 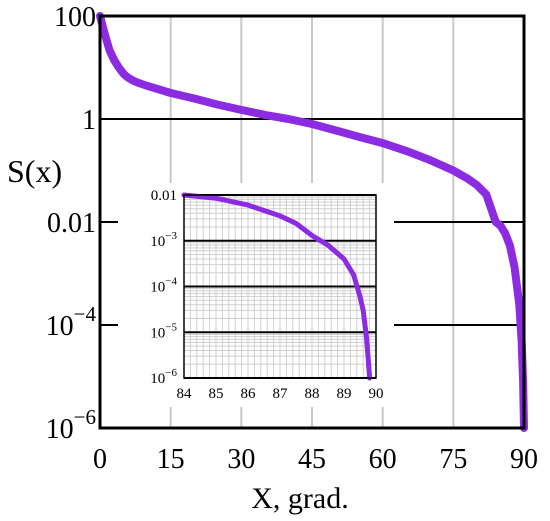 What do you see at coordinates (89, 120) in the screenshot?
I see `main-y-tick-label: 1` at bounding box center [89, 120].